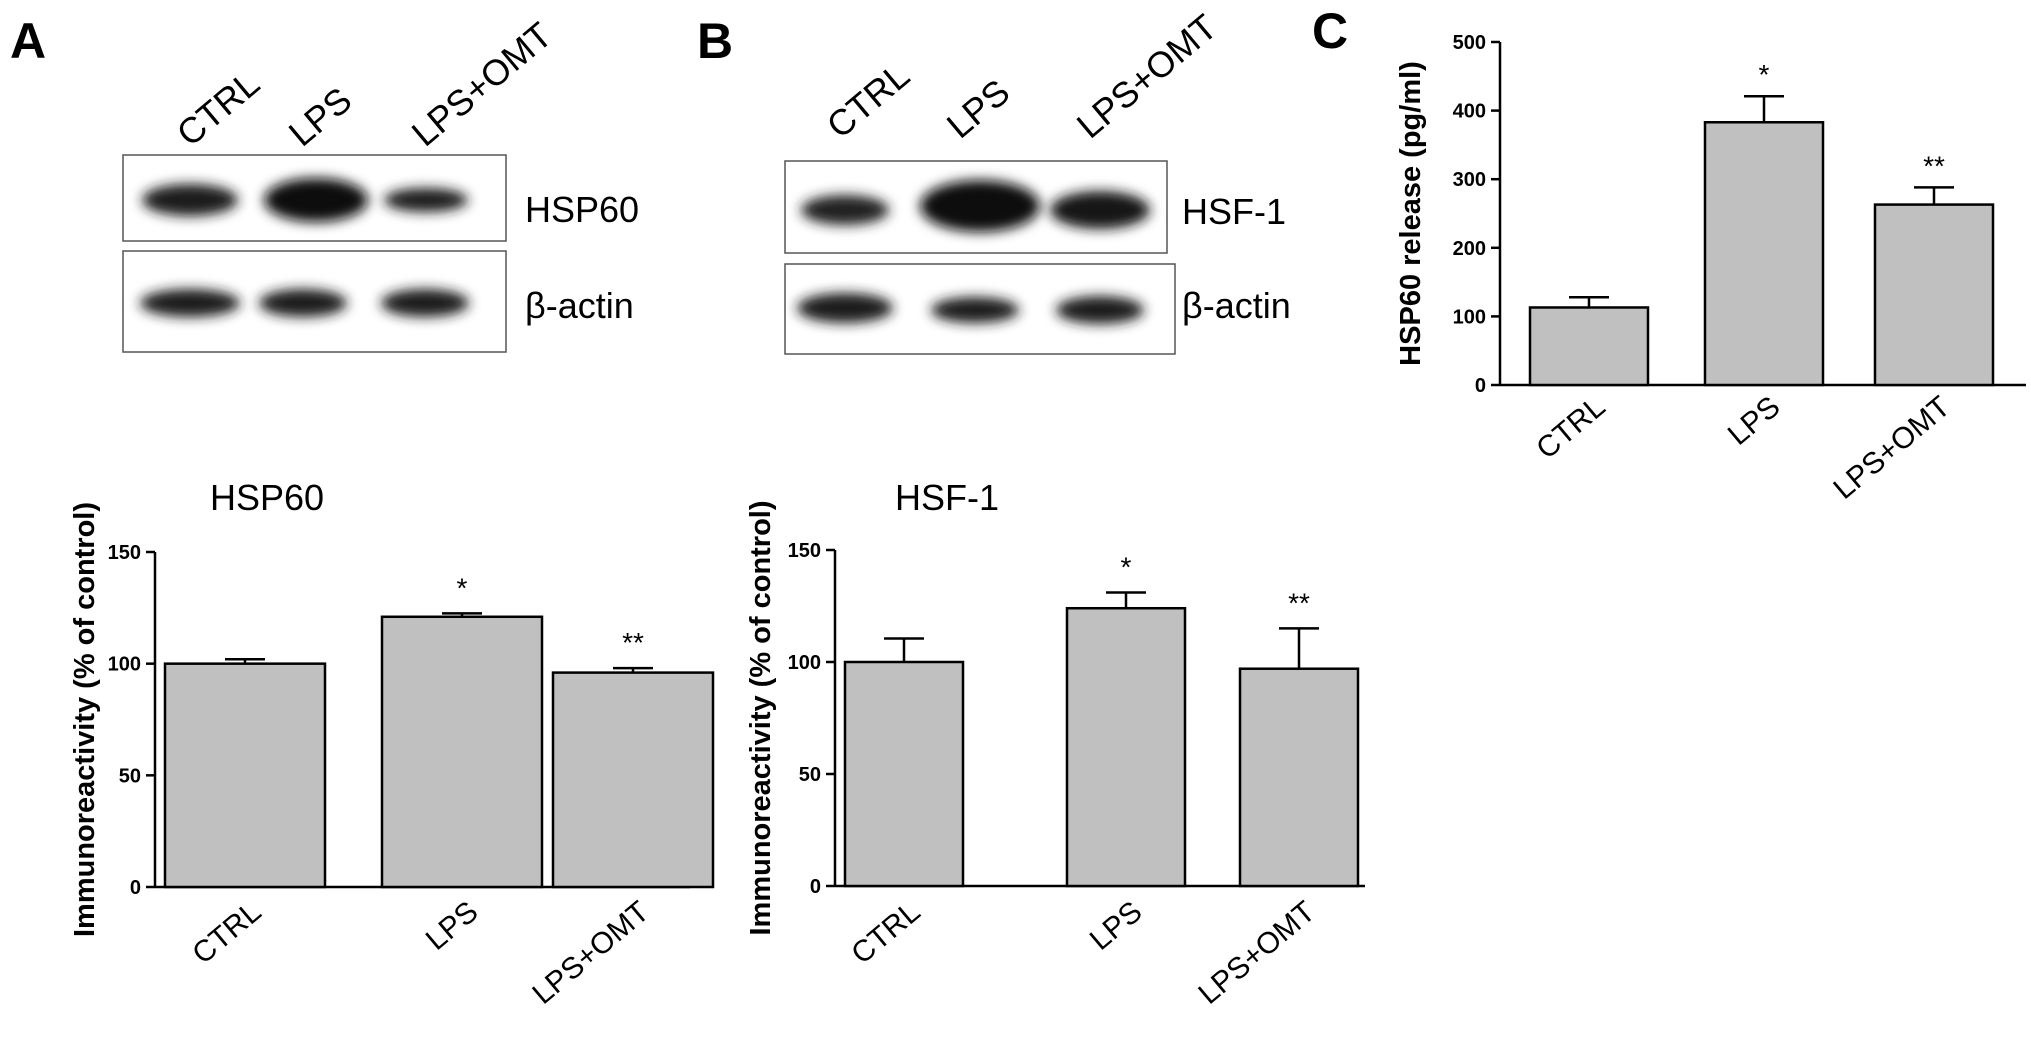  Describe the element at coordinates (1256, 953) in the screenshot. I see `chart-hsf1-category-label-2: LPS+OMT` at that location.